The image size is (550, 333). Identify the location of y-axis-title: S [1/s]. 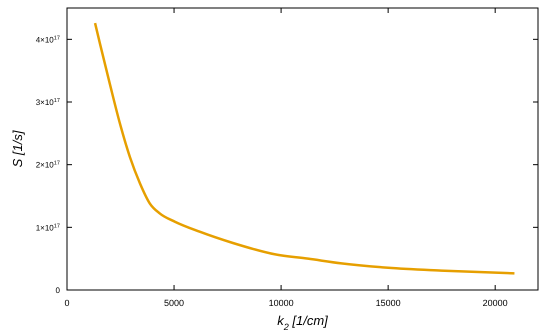
(17, 149).